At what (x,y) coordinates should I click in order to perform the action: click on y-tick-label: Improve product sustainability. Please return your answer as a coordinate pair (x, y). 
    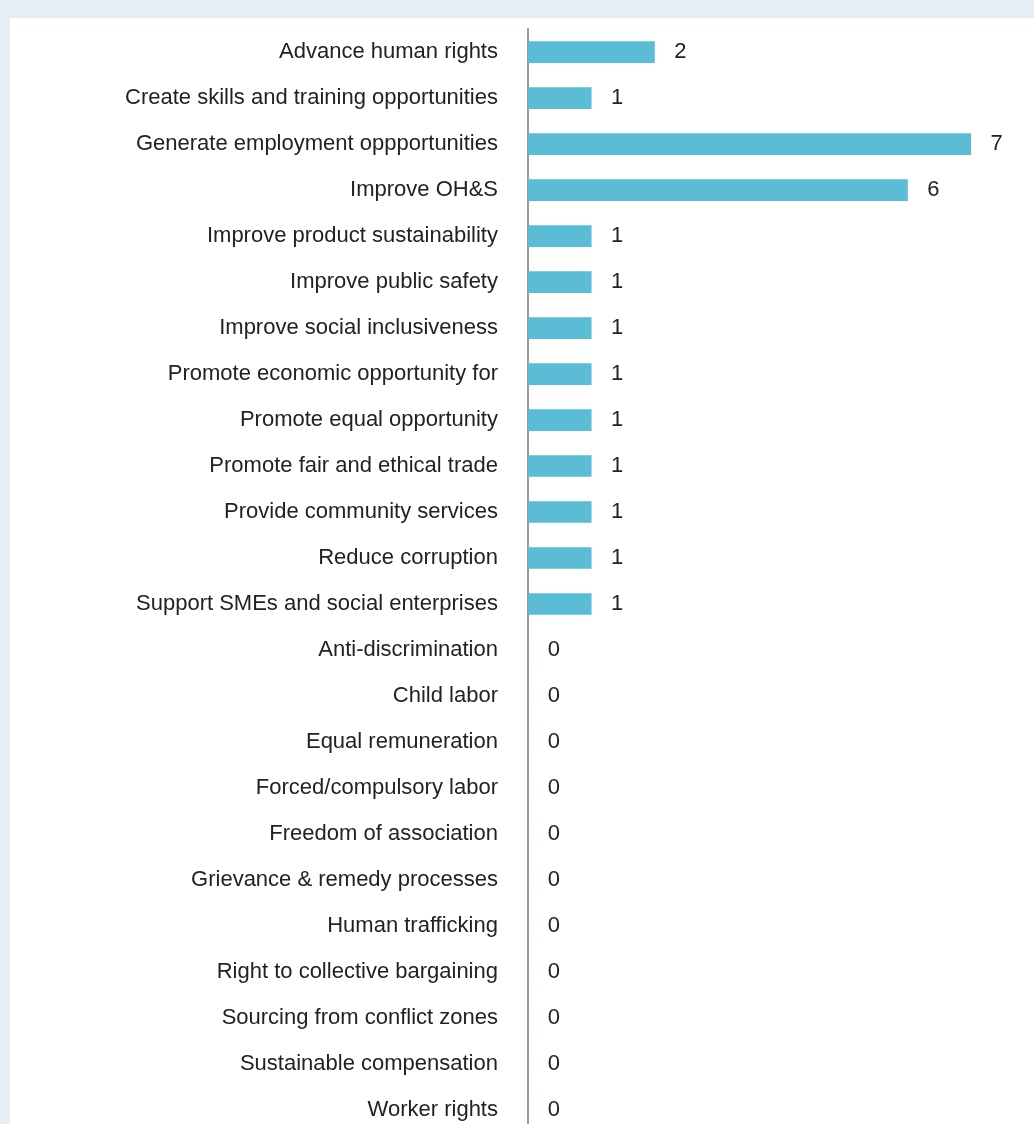
    Looking at the image, I should click on (352, 235).